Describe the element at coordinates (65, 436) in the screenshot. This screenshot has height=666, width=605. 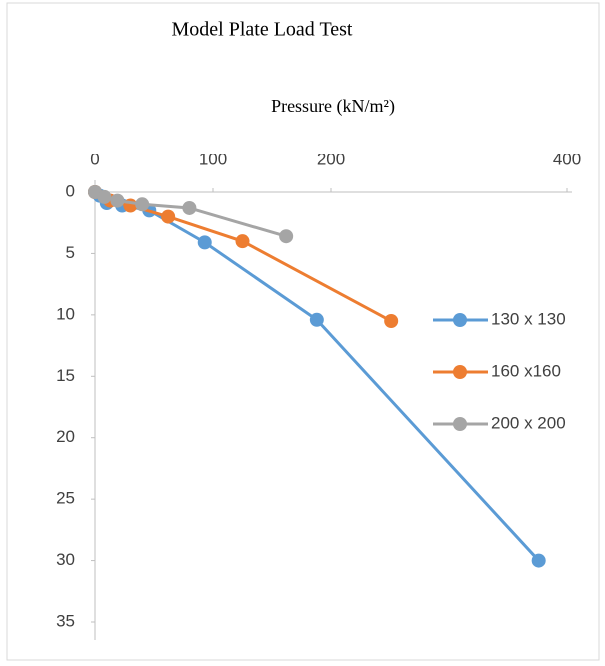
I see `y-tick-label: 20` at that location.